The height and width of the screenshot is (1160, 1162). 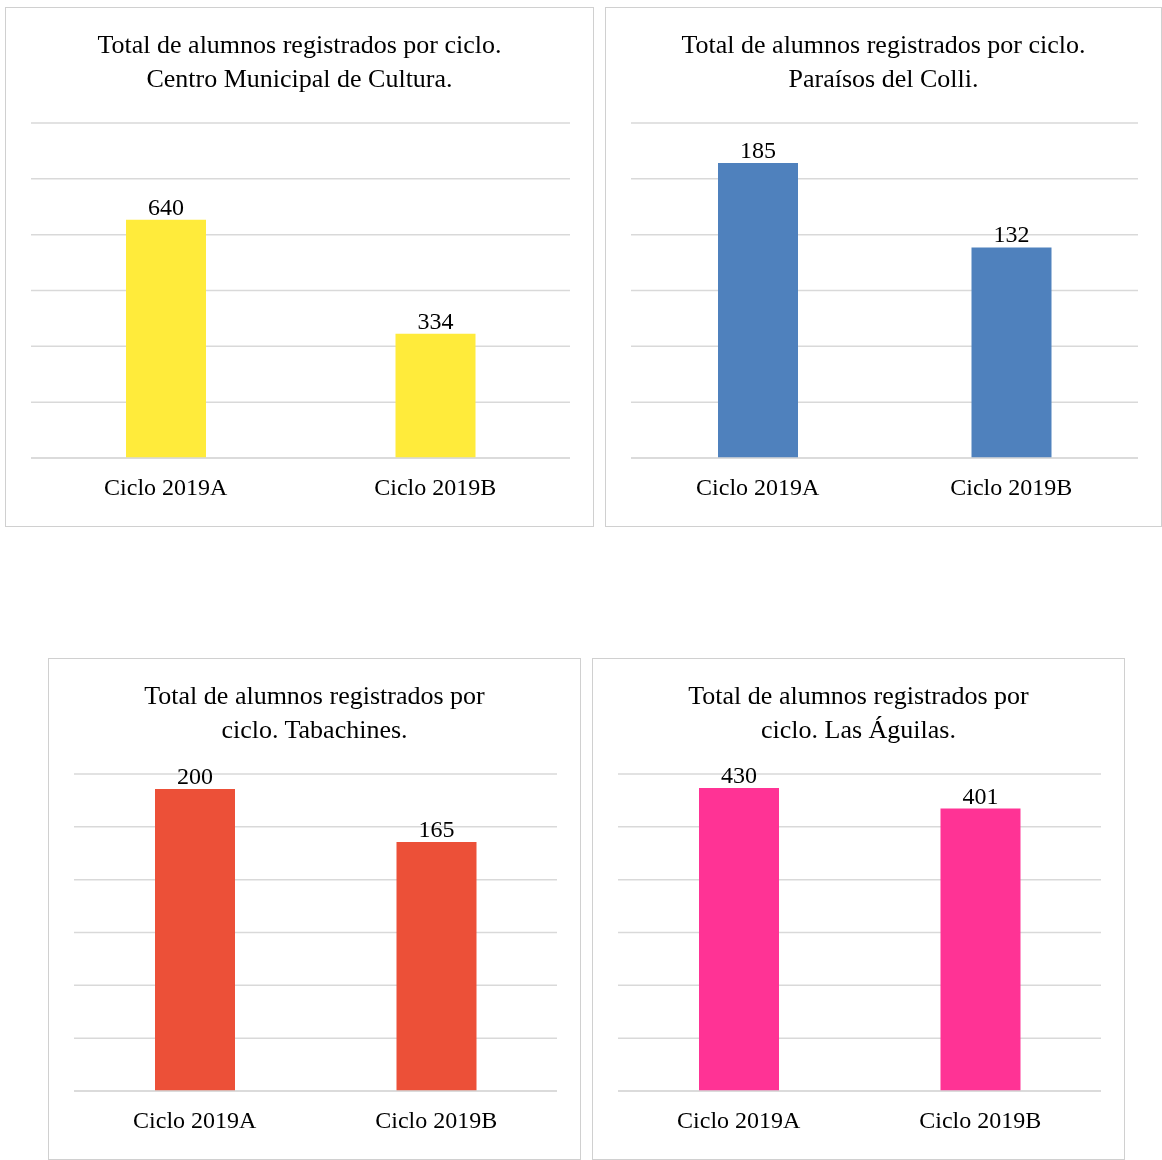 What do you see at coordinates (299, 62) in the screenshot?
I see `chart-title: Total de alumnos registrados por ciclo. Centro Municipal de Cultura.` at bounding box center [299, 62].